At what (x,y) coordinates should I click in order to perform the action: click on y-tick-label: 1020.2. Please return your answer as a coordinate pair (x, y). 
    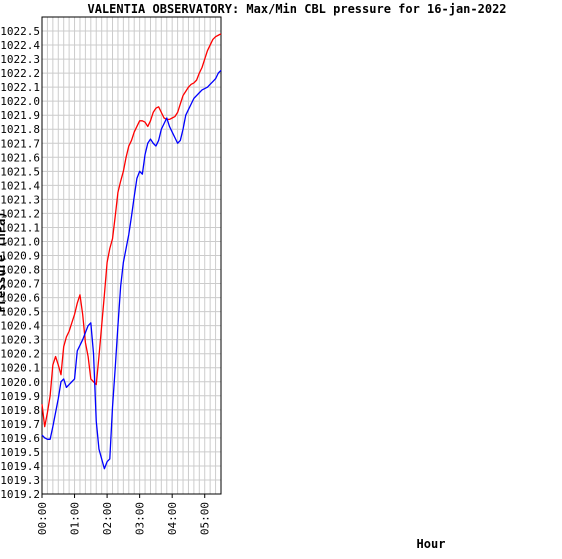
    Looking at the image, I should click on (20, 354).